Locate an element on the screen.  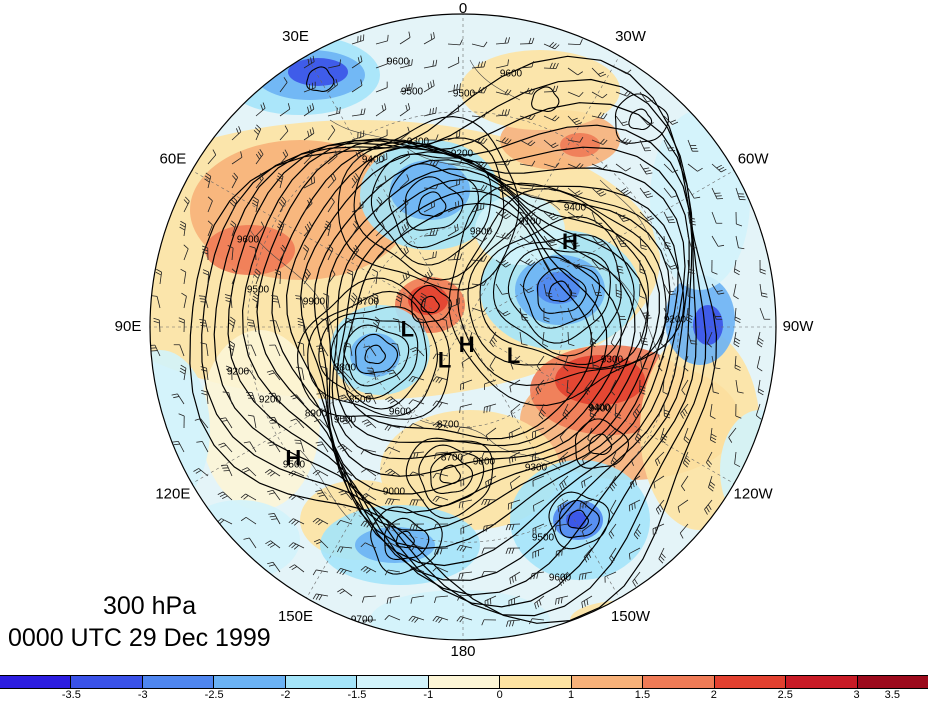
contour-label: 8500 is located at coordinates (360, 400).